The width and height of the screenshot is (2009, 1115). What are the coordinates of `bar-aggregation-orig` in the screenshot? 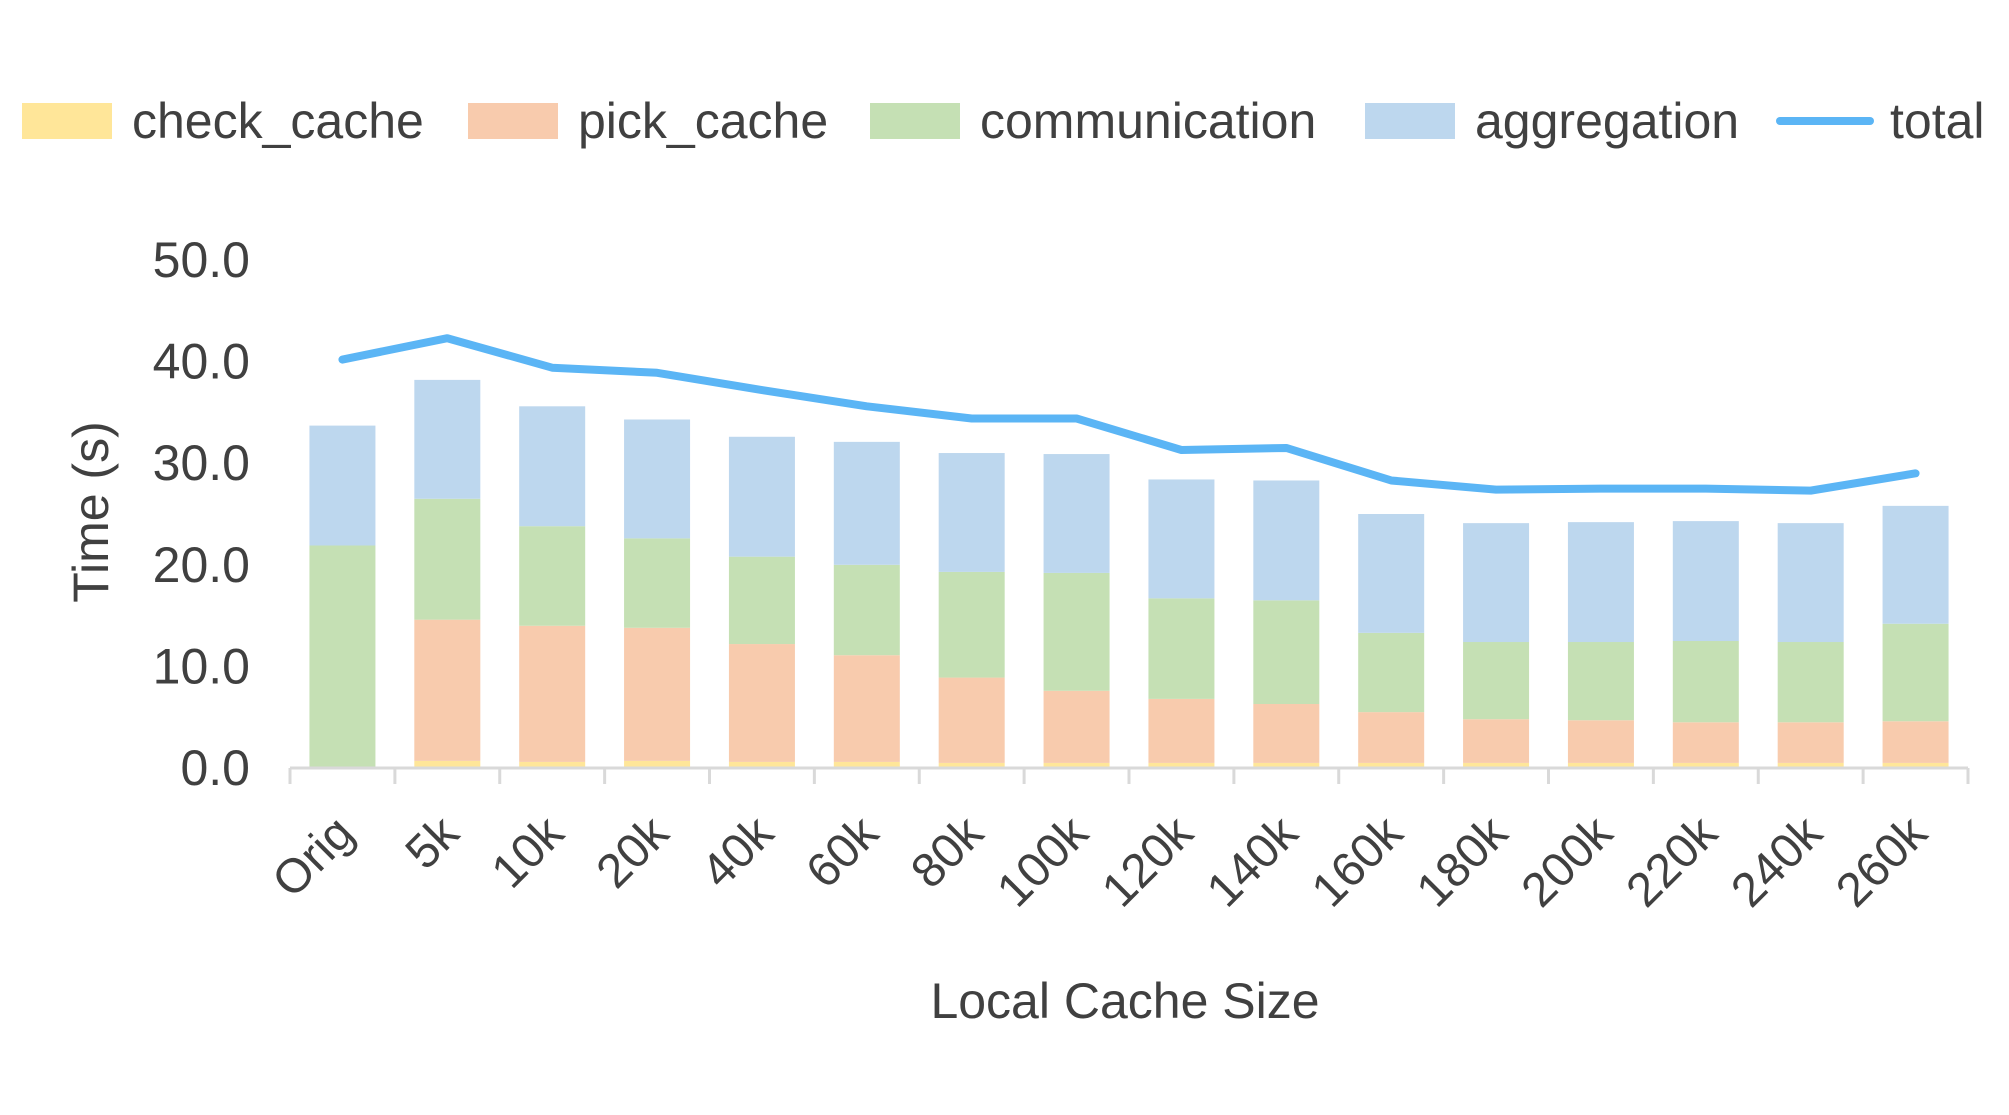 It's located at (342, 485).